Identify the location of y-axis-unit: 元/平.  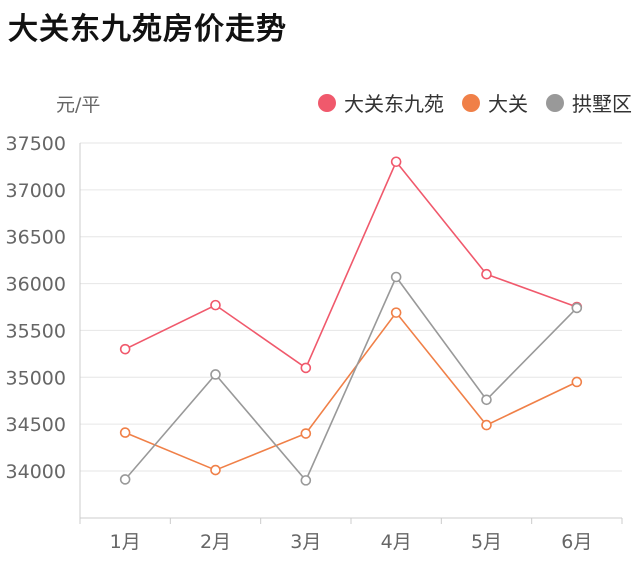
(78, 103).